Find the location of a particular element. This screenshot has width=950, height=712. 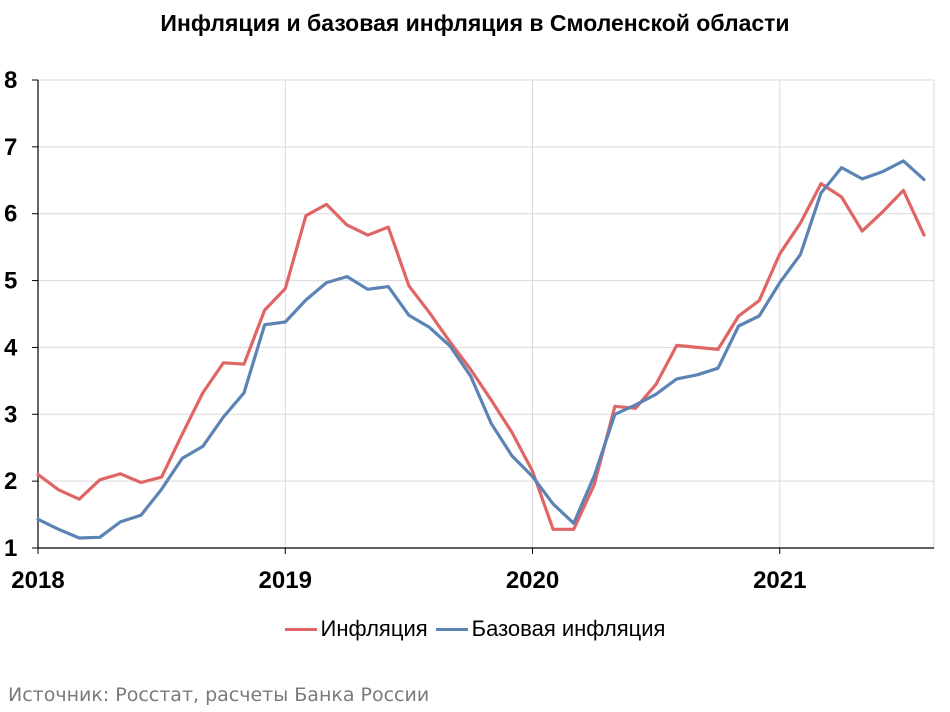

x-tick-label-2021: 2021 is located at coordinates (779, 580).